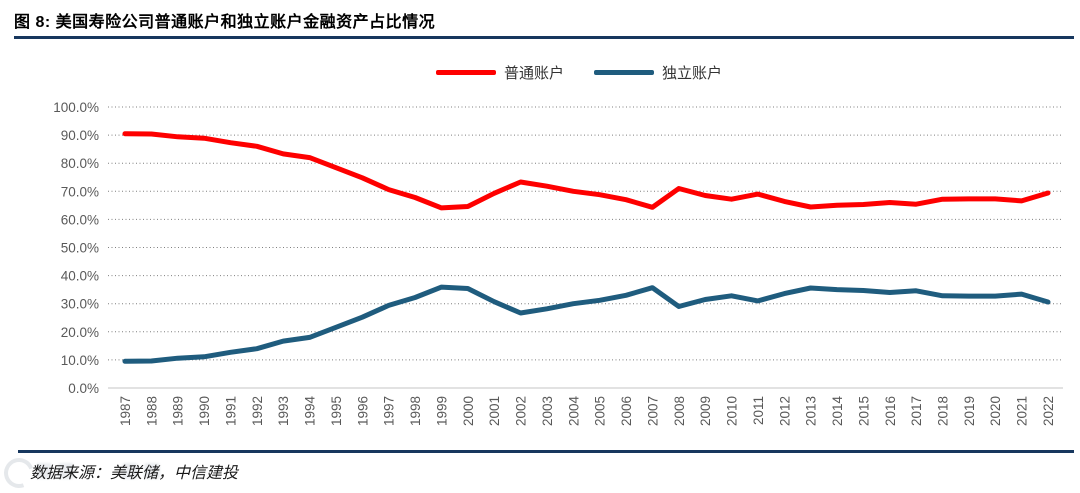 Image resolution: width=1080 pixels, height=493 pixels. I want to click on svg-text: 1996, so click(362, 411).